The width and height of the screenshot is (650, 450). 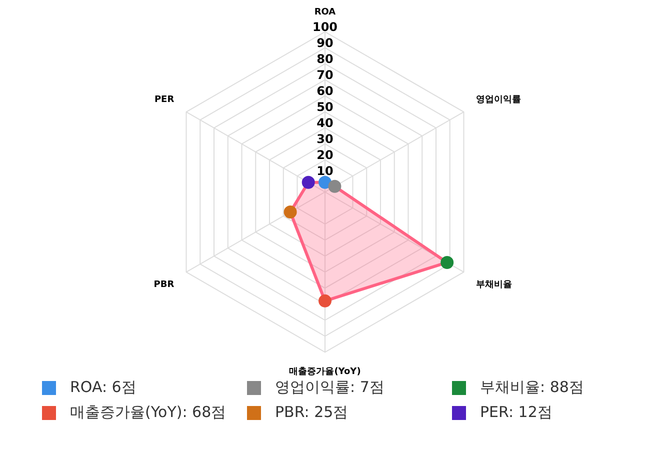 I want to click on text: 매출증가율(YoY): 68점, so click(x=148, y=412).